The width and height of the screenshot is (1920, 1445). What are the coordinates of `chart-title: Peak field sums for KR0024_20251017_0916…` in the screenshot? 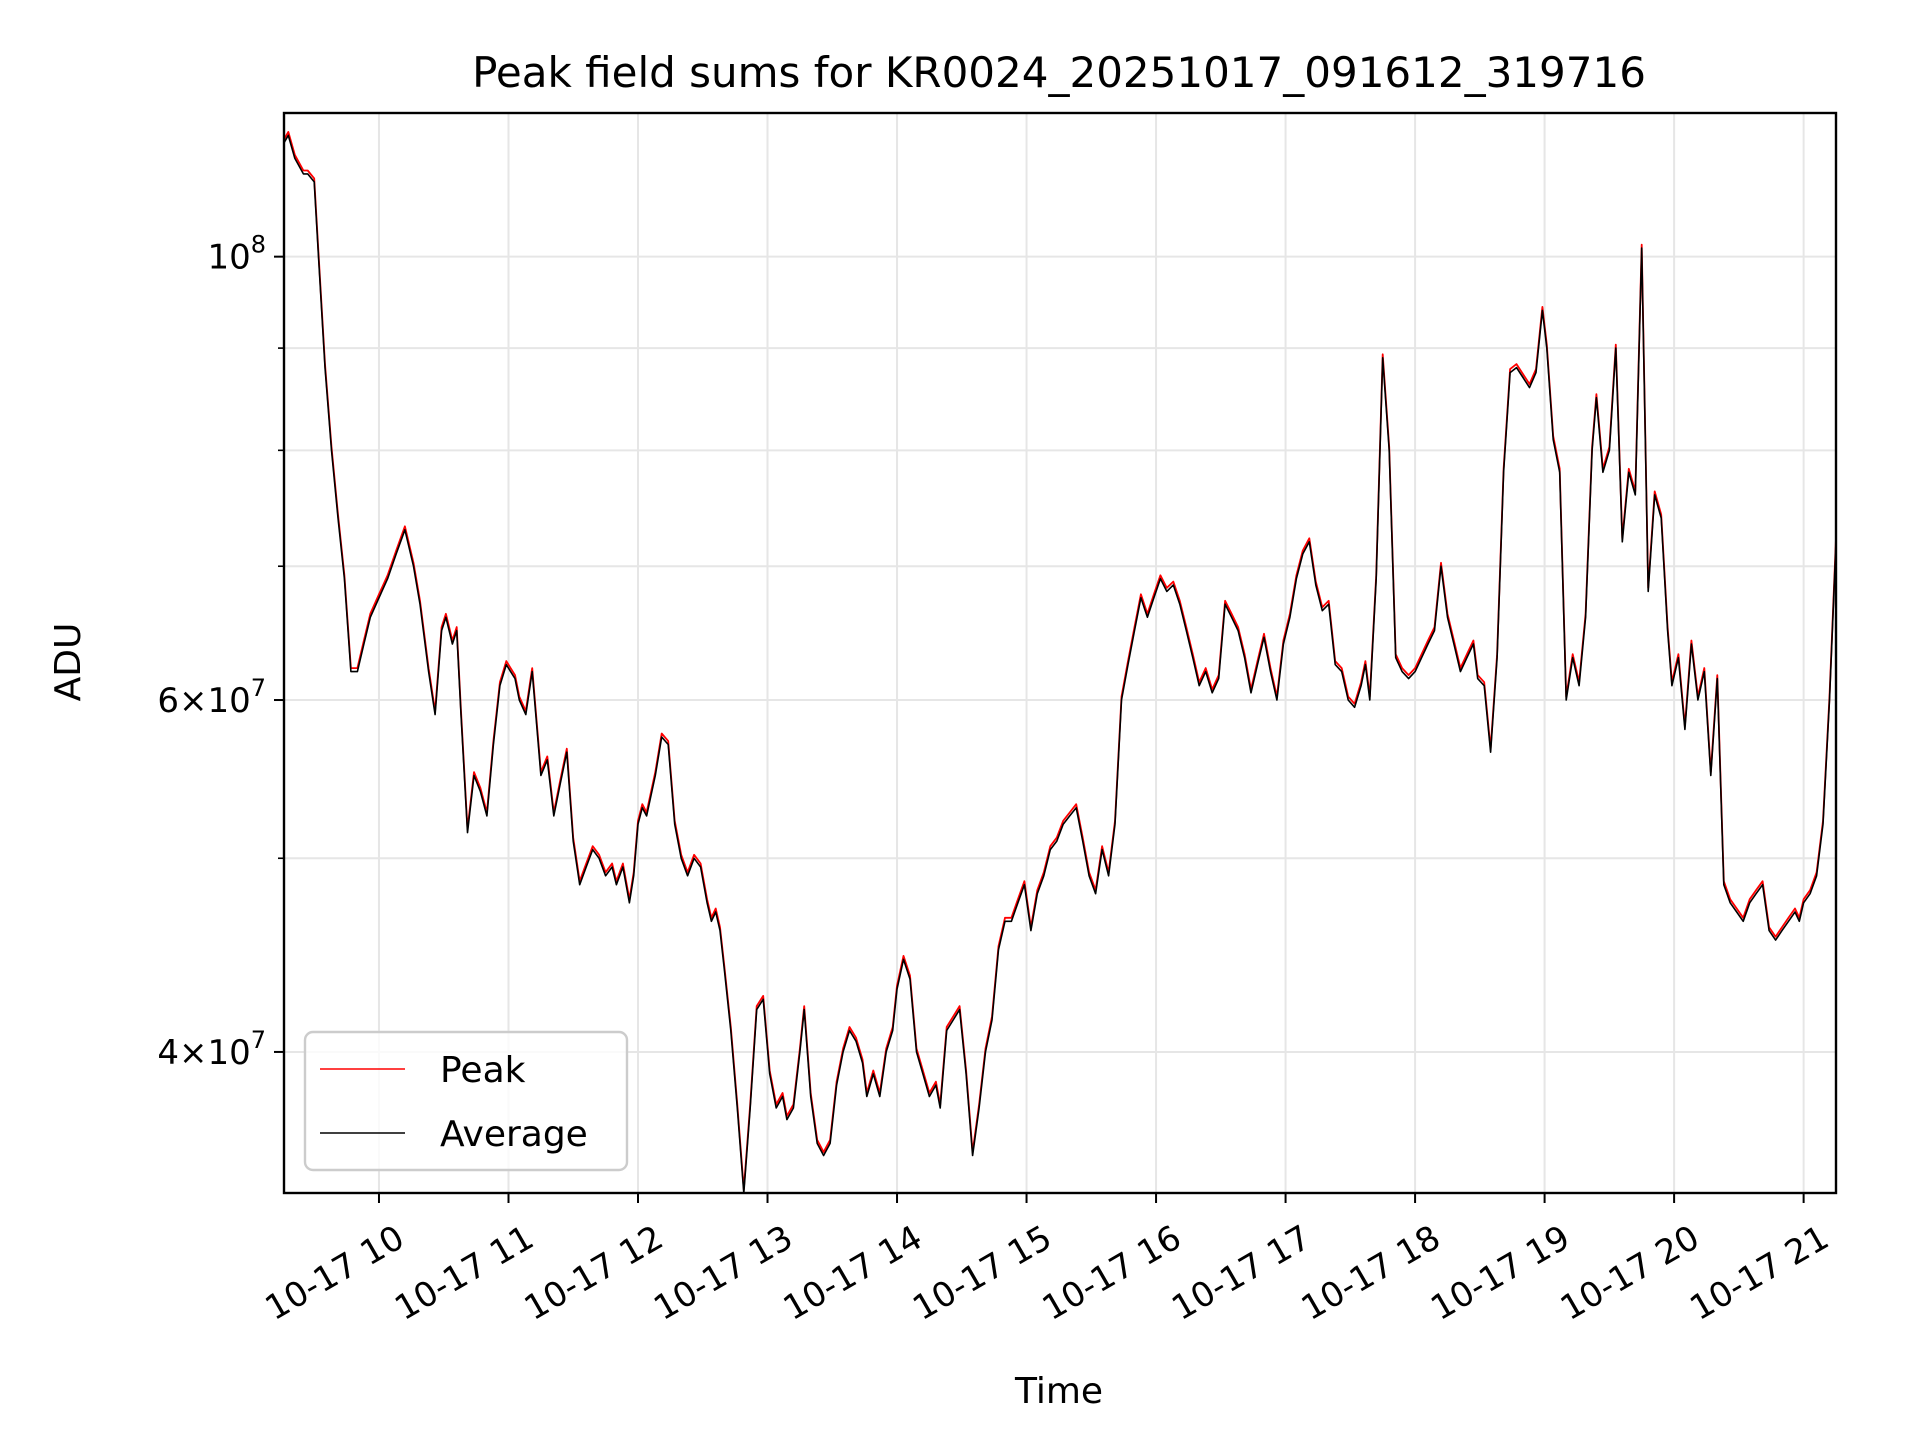 It's located at (1059, 72).